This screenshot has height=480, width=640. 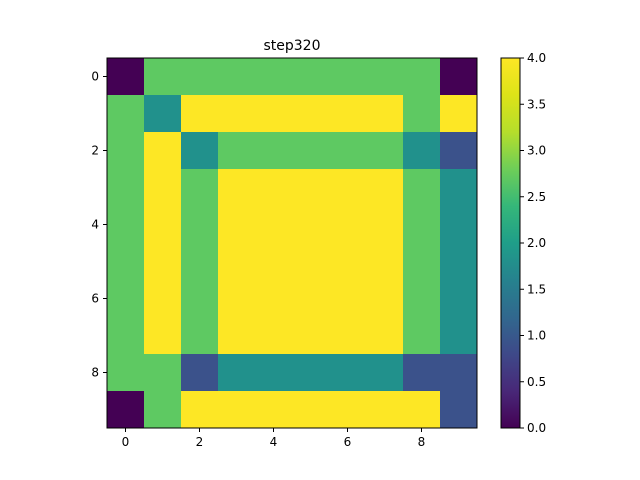 What do you see at coordinates (422, 410) in the screenshot?
I see `heatmap-cell-r9-c8` at bounding box center [422, 410].